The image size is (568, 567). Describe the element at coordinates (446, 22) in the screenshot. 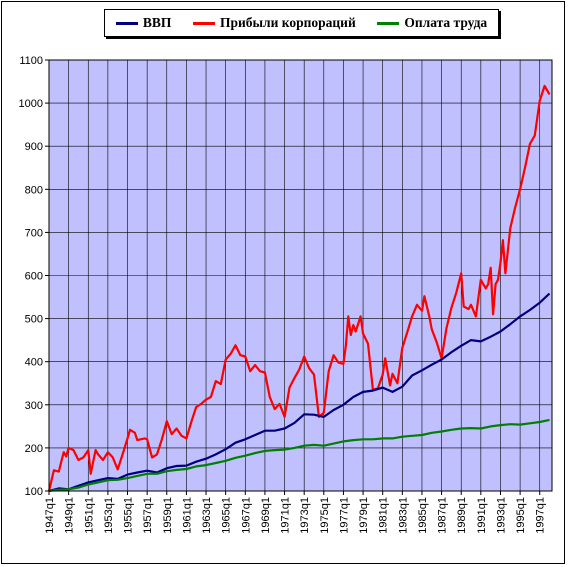

I see `legend-label-wages: Оплата труда` at that location.